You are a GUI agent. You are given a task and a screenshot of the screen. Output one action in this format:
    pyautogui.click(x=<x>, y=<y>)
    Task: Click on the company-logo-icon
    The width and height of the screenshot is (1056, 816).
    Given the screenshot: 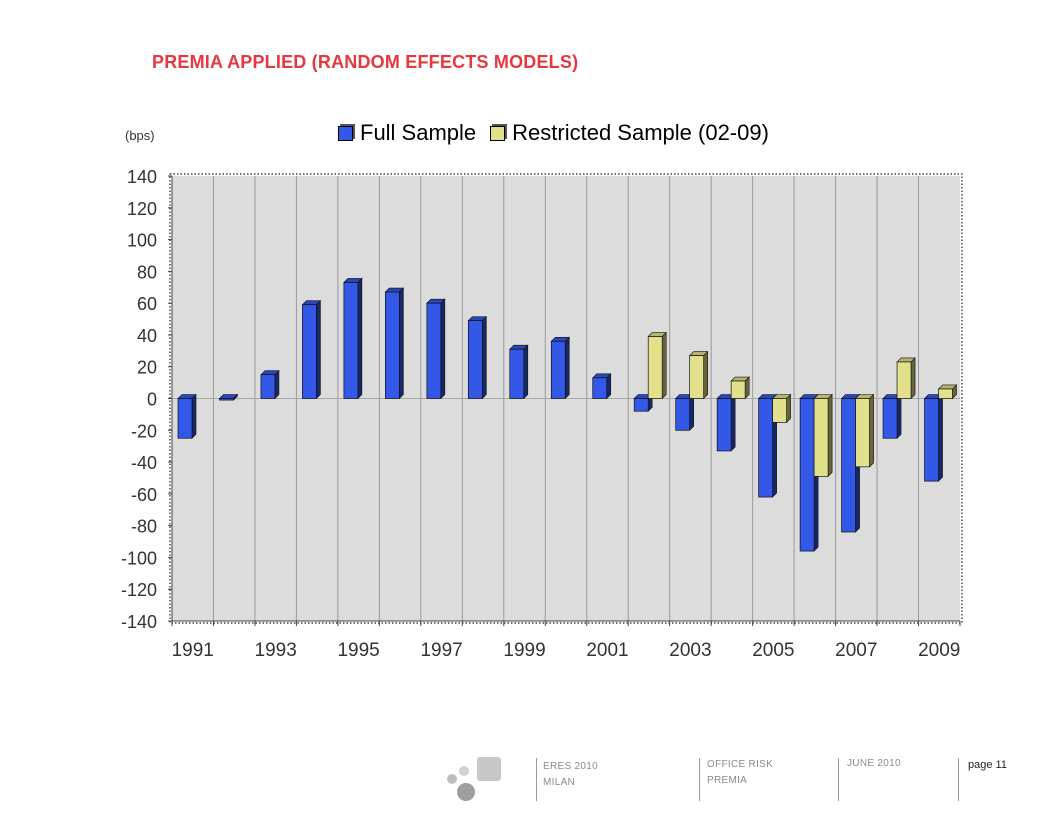 What is the action you would take?
    pyautogui.click(x=474, y=779)
    